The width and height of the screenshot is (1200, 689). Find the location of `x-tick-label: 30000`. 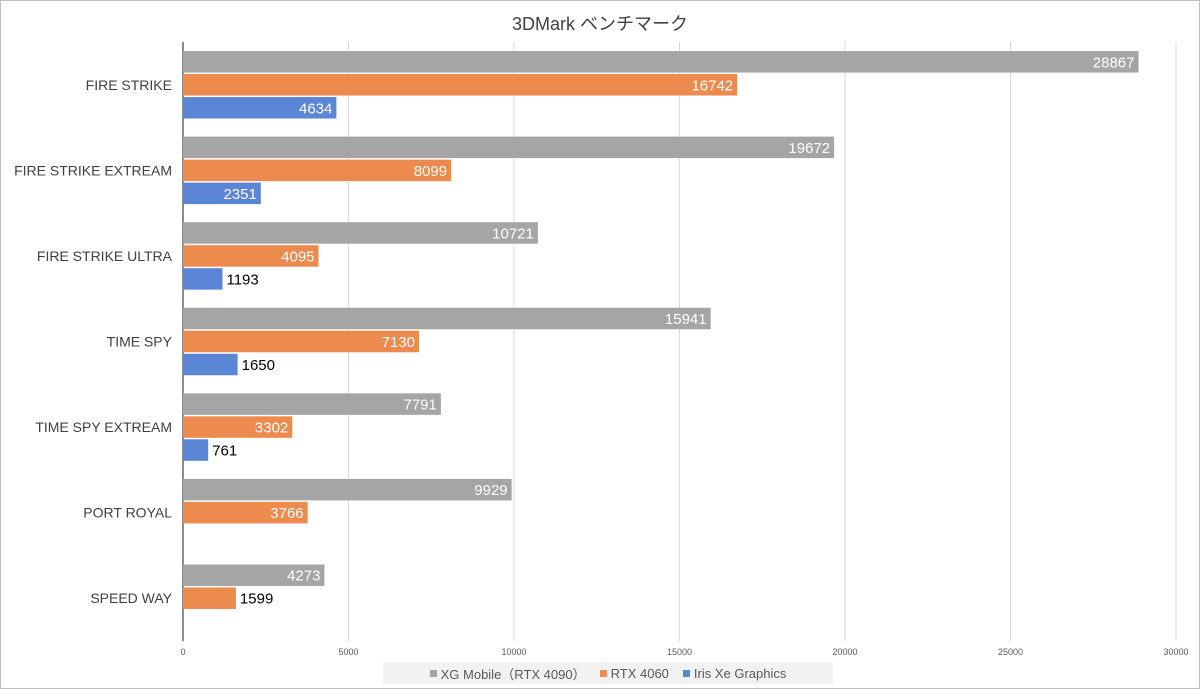

x-tick-label: 30000 is located at coordinates (1175, 652).